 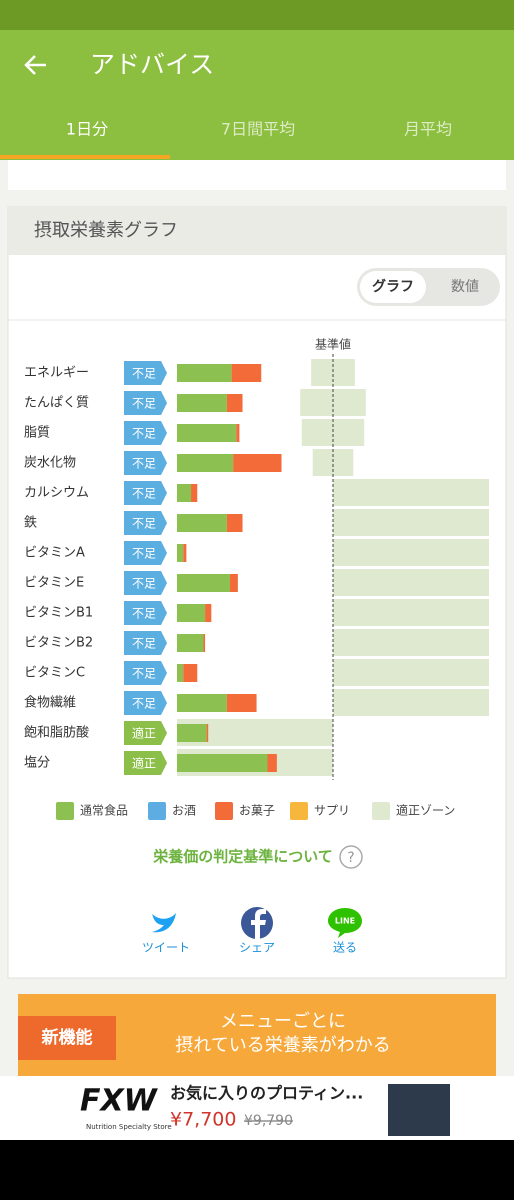 What do you see at coordinates (106, 230) in the screenshot?
I see `card-title: 摂取栄養素グラフ` at bounding box center [106, 230].